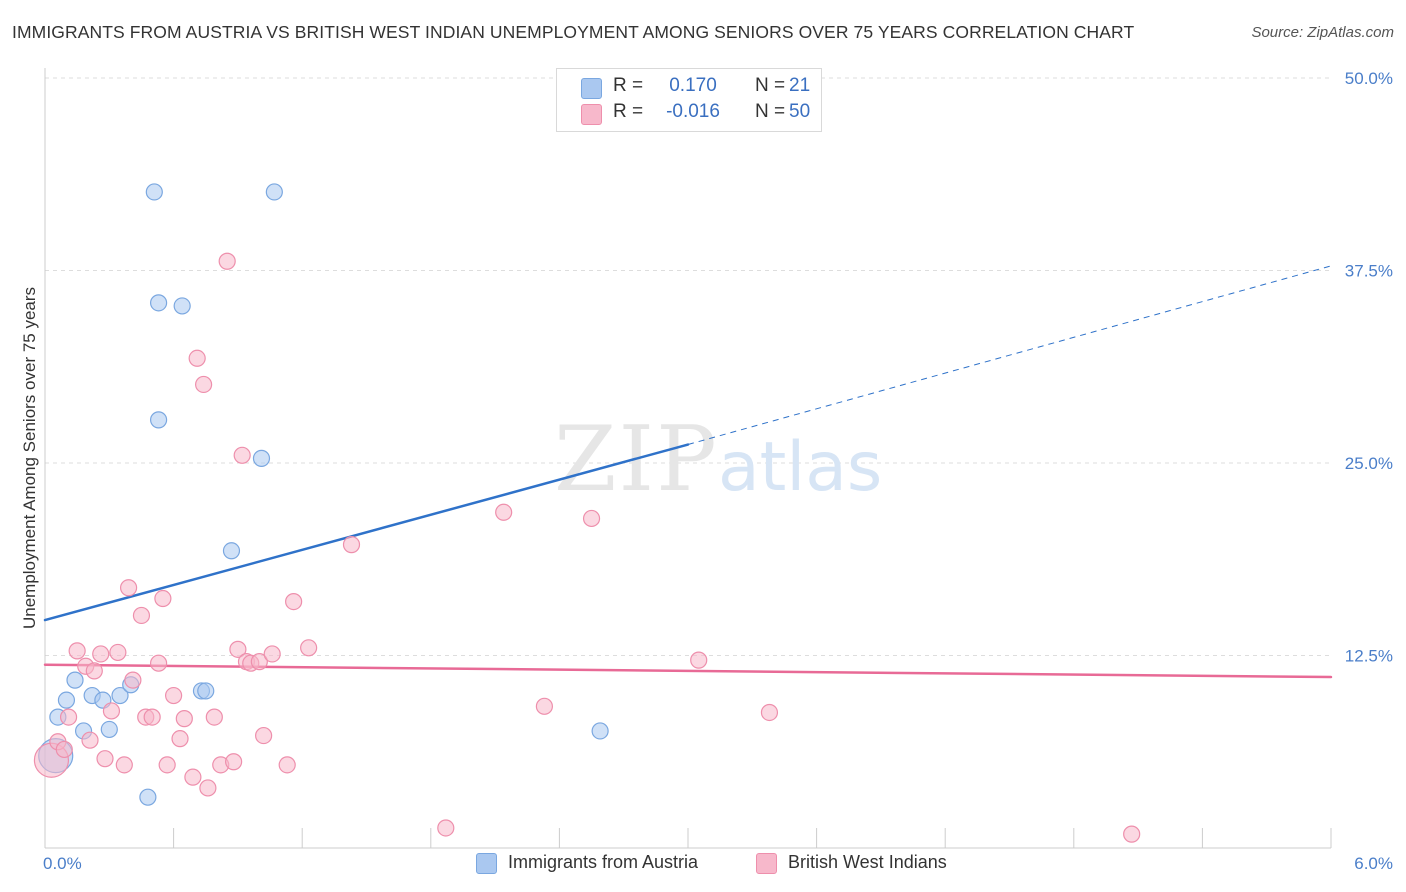 Image resolution: width=1406 pixels, height=892 pixels. I want to click on trend-line-british-west-indians, so click(688, 671).